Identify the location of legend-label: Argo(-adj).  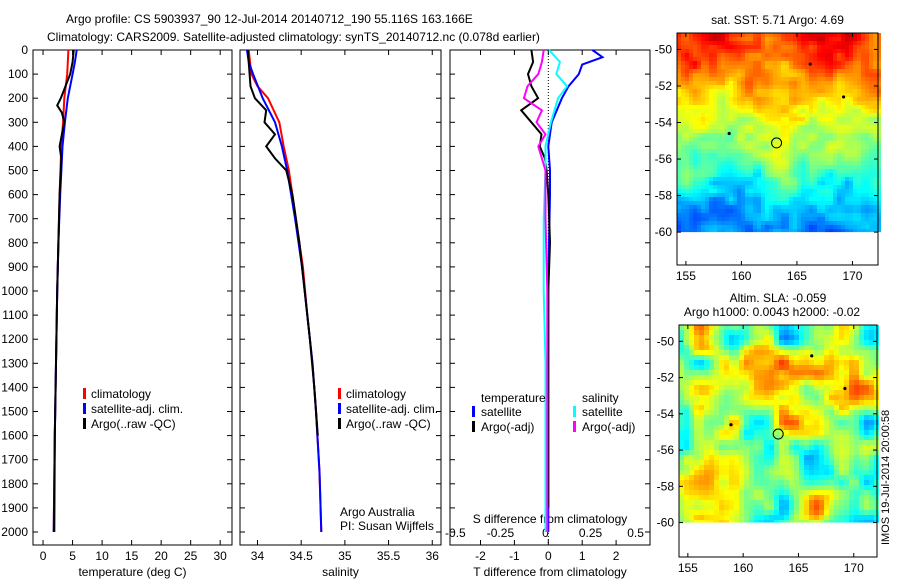
(507, 427).